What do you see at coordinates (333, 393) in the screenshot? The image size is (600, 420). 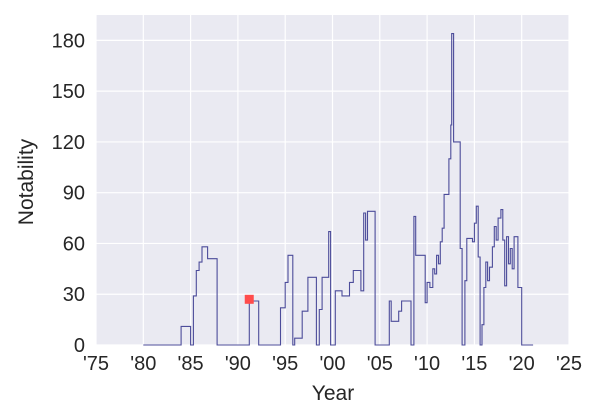 I see `x-axis-label: Year` at bounding box center [333, 393].